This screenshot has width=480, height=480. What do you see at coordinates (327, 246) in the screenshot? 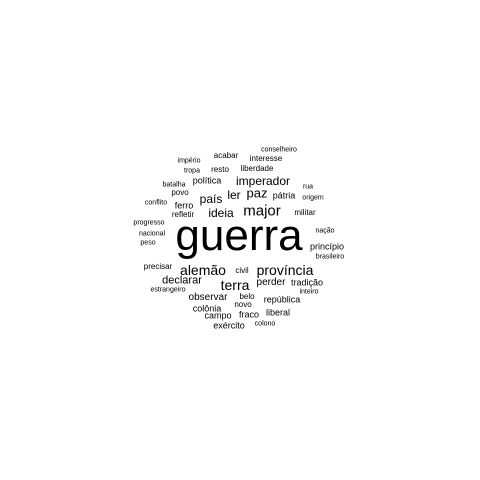
I see `word-principio: princípio` at bounding box center [327, 246].